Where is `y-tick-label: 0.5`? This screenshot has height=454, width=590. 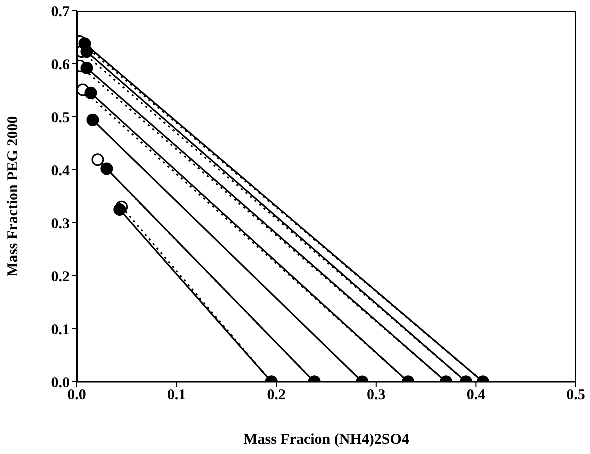 y-tick-label: 0.5 is located at coordinates (60, 118).